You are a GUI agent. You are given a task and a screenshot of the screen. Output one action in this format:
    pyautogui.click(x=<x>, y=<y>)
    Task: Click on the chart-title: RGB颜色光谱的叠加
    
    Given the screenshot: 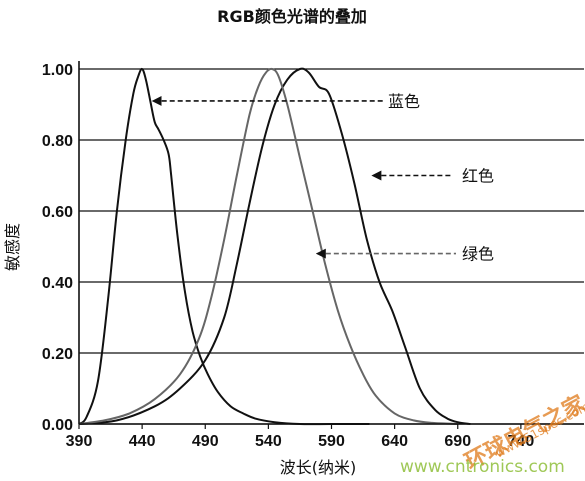 What is the action you would take?
    pyautogui.click(x=292, y=16)
    